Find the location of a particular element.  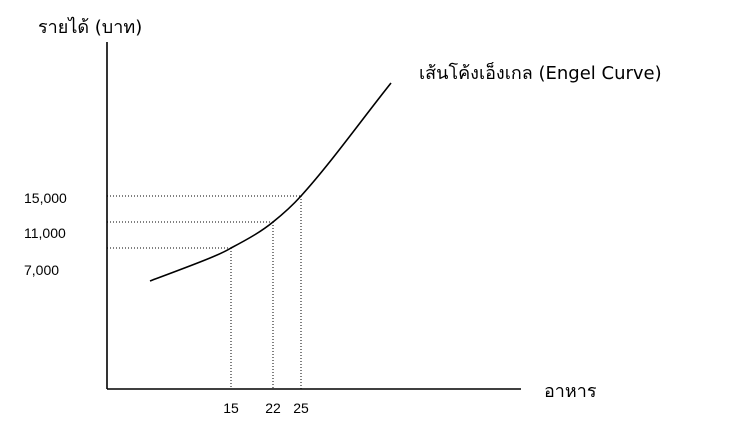

y-axis-label: รายได้ (บาท) is located at coordinates (90, 27).